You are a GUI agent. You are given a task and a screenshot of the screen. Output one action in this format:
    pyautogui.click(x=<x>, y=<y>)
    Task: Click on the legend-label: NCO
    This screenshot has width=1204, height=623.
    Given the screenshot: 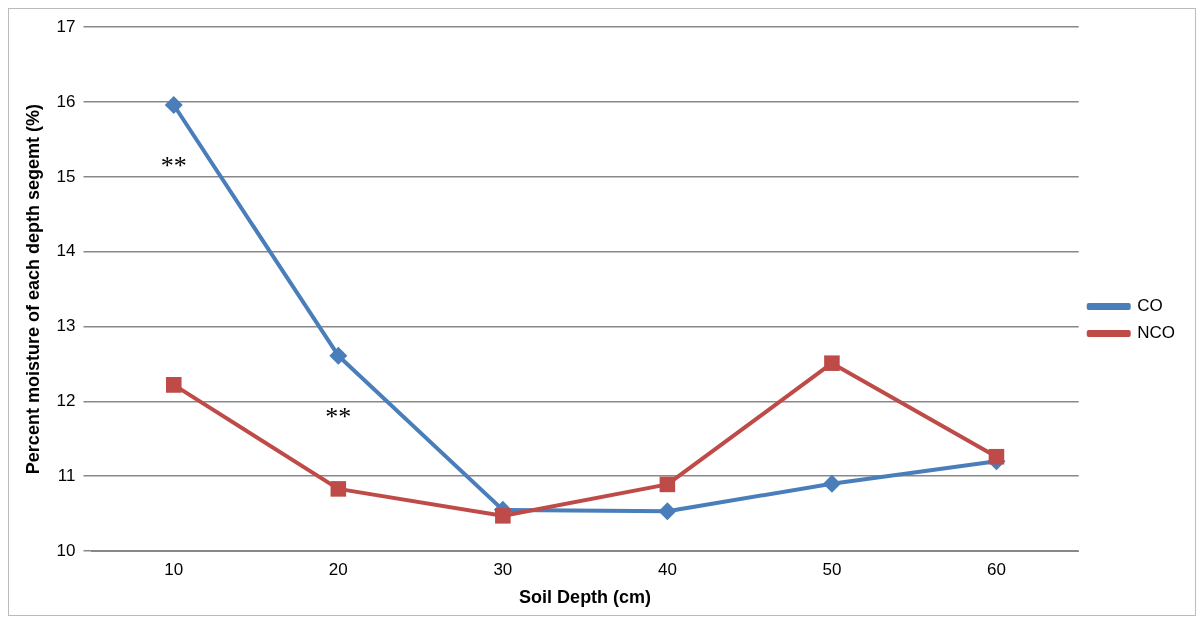 What is the action you would take?
    pyautogui.click(x=1156, y=333)
    